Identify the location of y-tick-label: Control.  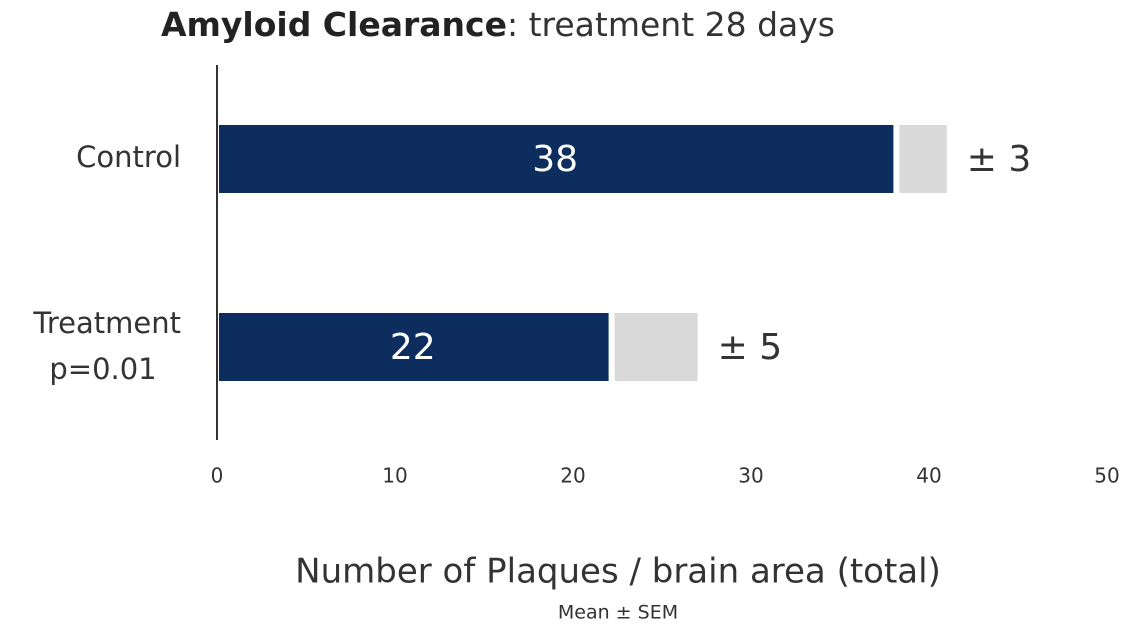
(128, 157).